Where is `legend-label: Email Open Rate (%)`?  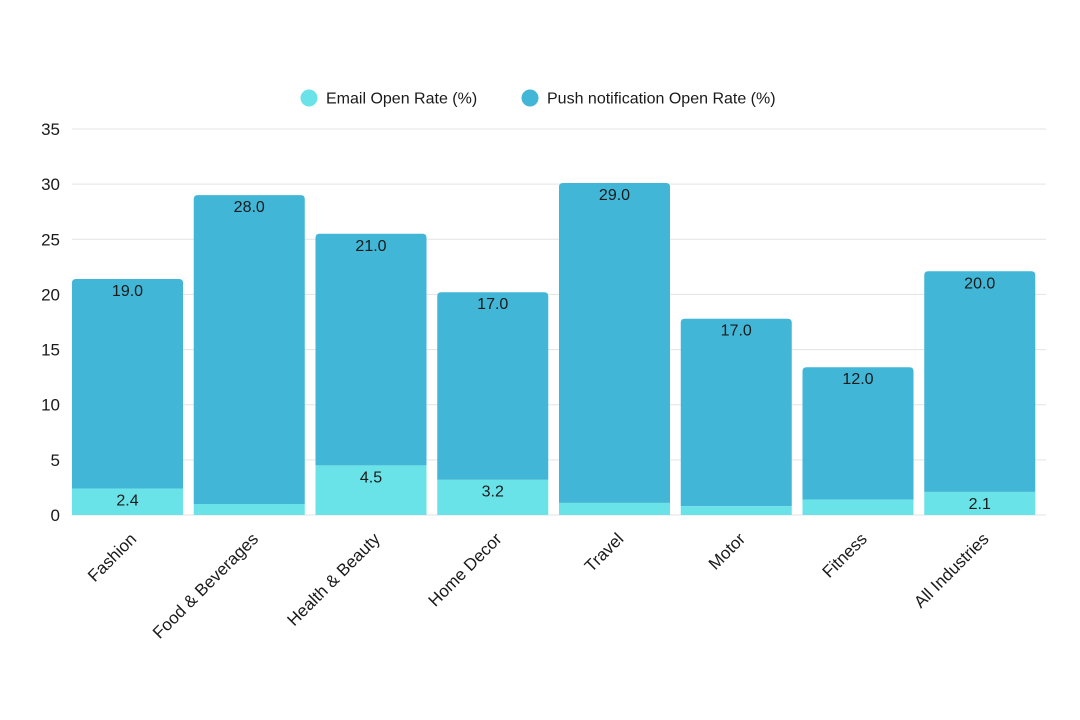 legend-label: Email Open Rate (%) is located at coordinates (401, 99).